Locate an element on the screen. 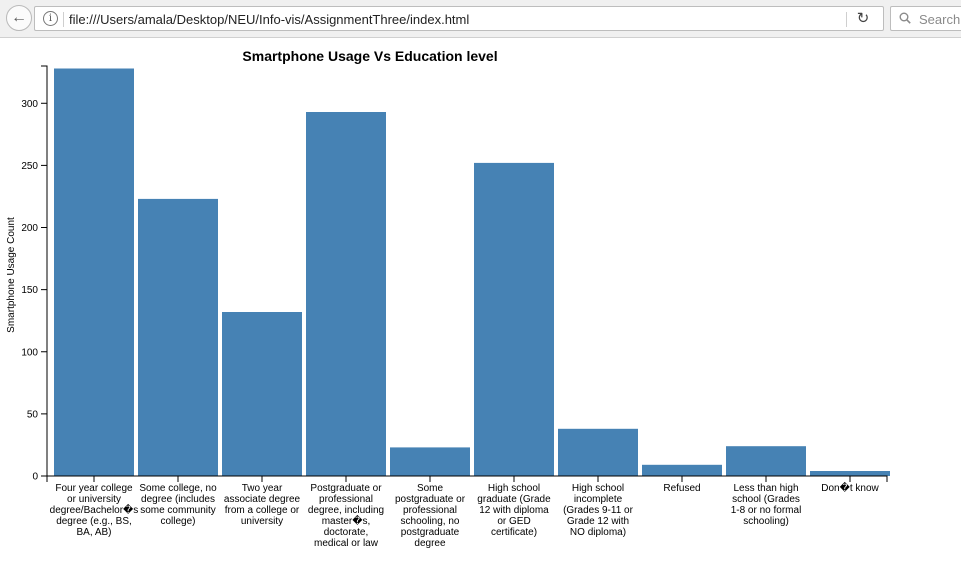  x-tick-label: Refused is located at coordinates (681, 488).